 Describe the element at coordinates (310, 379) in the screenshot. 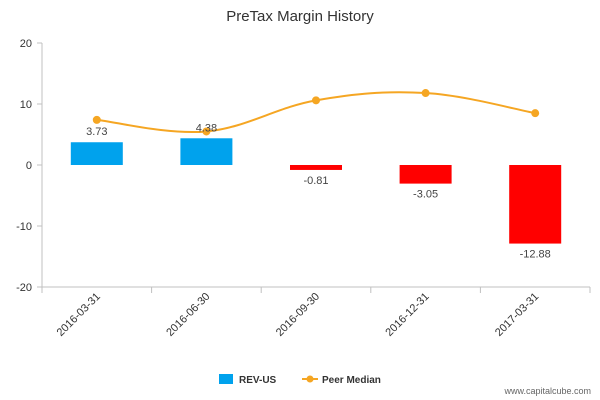

I see `legend-peer-marker` at that location.